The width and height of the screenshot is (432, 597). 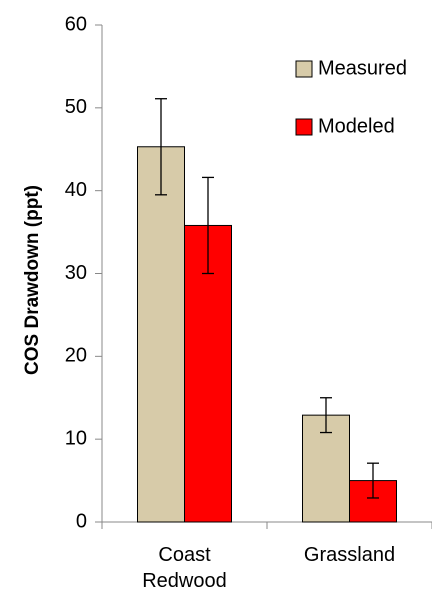 What do you see at coordinates (76, 107) in the screenshot?
I see `y-tick-label: 50` at bounding box center [76, 107].